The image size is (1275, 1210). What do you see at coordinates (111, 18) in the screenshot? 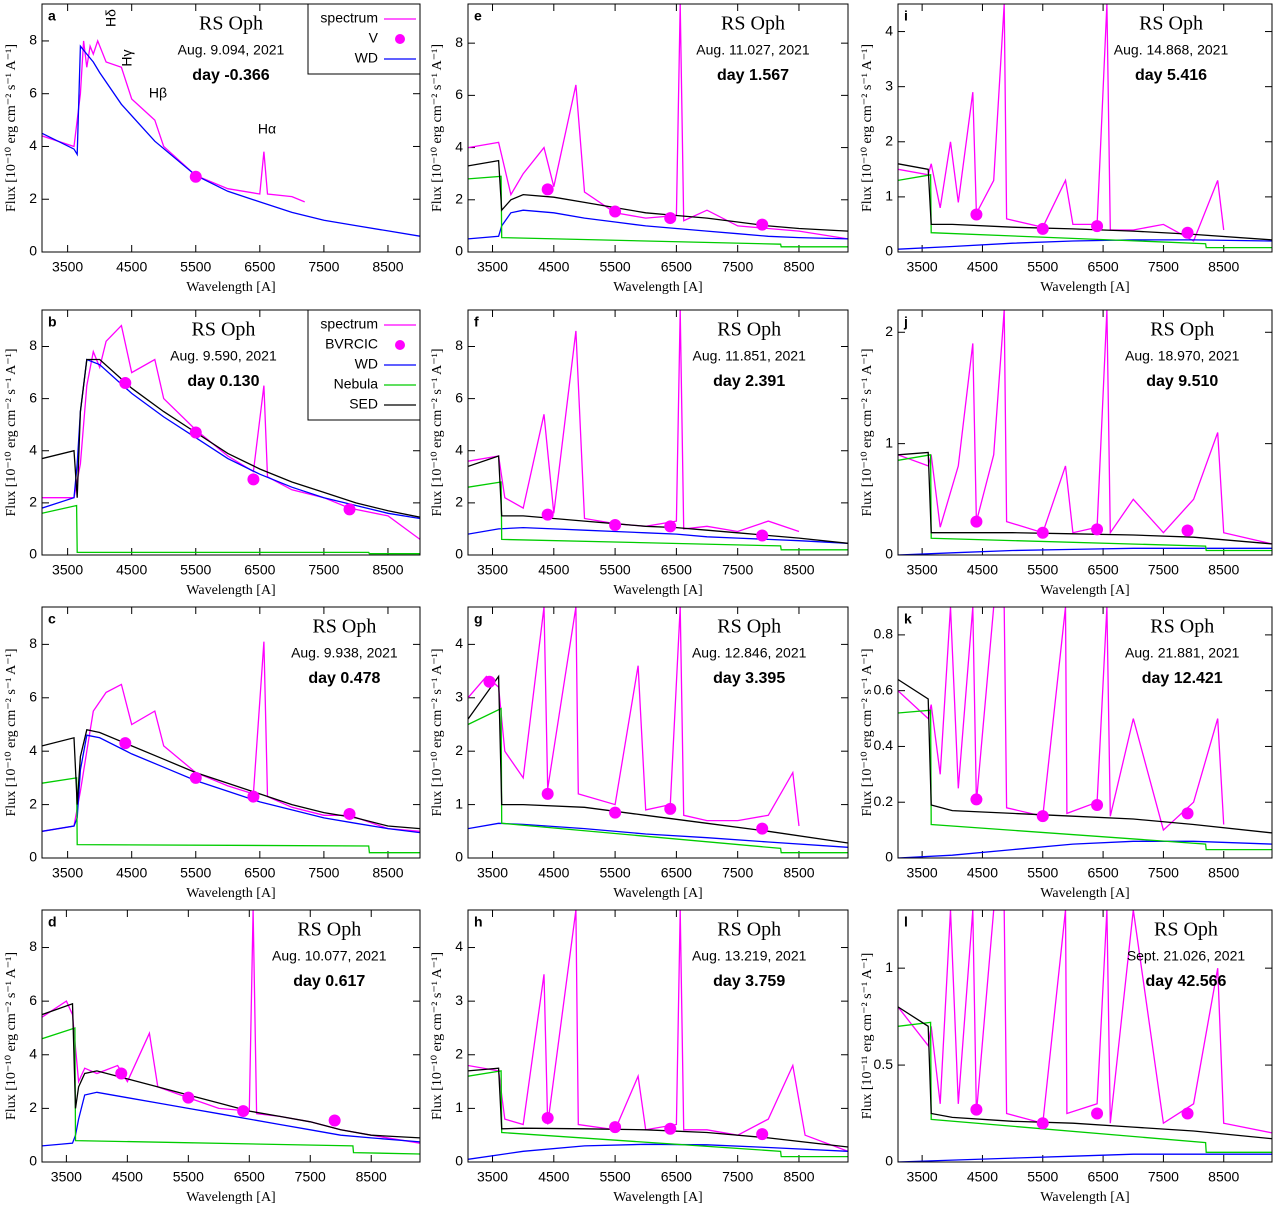
I see `line-annotation: Hδ` at bounding box center [111, 18].